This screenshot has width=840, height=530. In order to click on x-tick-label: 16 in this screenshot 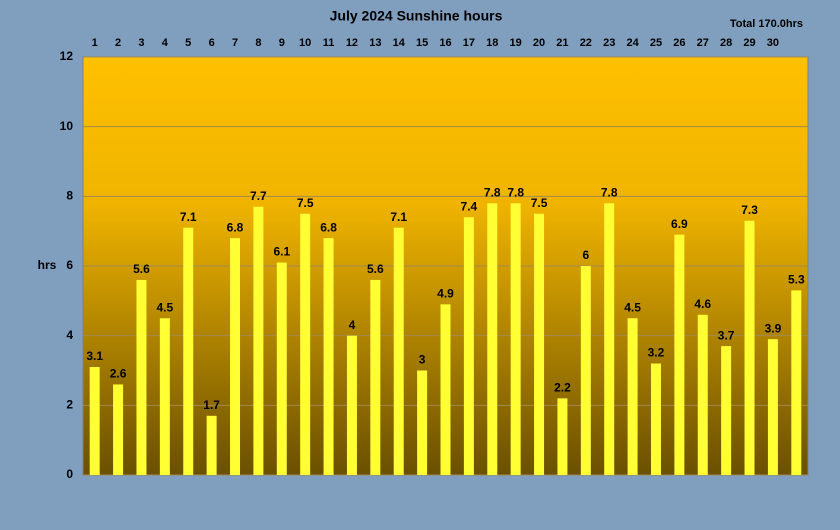, I will do `click(445, 43)`.